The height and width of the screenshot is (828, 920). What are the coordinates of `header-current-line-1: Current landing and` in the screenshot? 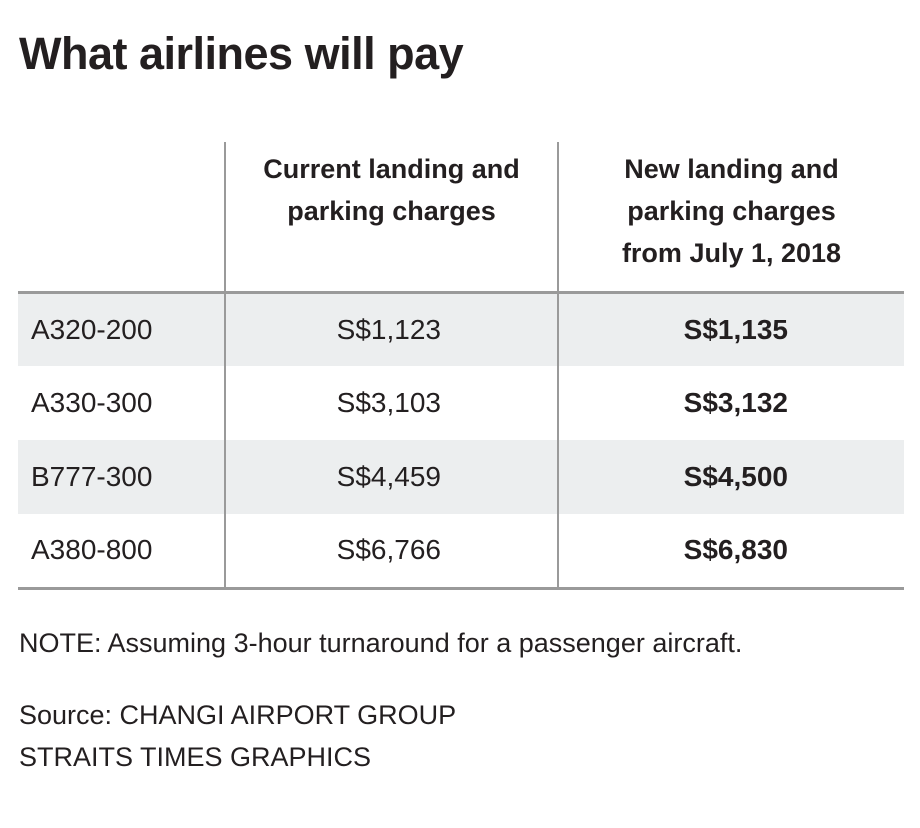 It's located at (391, 169).